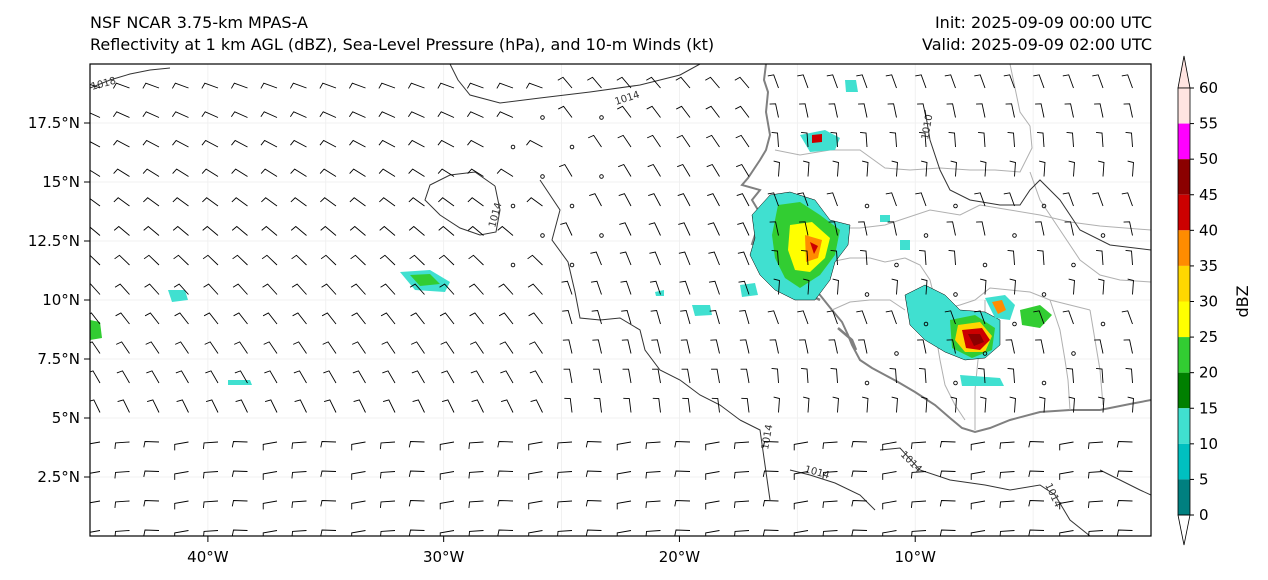 The image size is (1268, 580). I want to click on lat-tick-label: 2.5°N, so click(58, 477).